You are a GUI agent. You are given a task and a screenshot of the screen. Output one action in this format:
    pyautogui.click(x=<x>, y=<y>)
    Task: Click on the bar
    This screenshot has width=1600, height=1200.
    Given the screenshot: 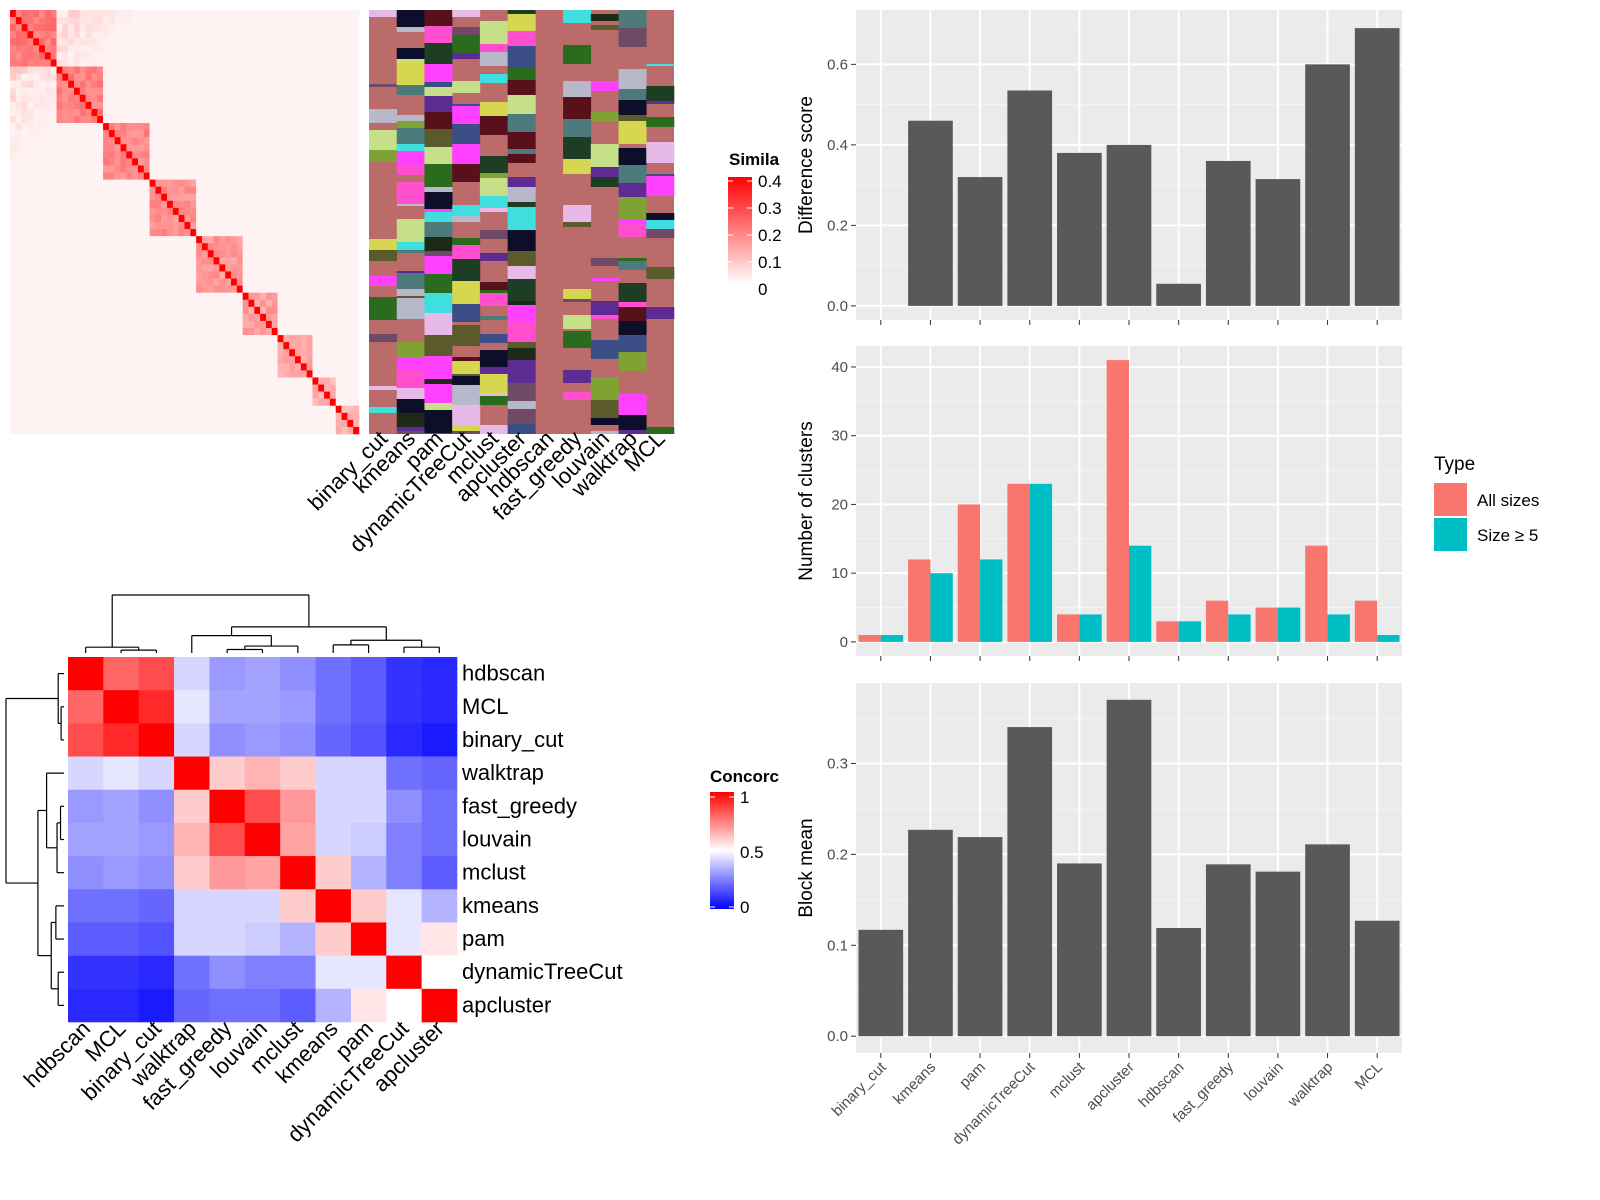 What is the action you would take?
    pyautogui.click(x=980, y=241)
    